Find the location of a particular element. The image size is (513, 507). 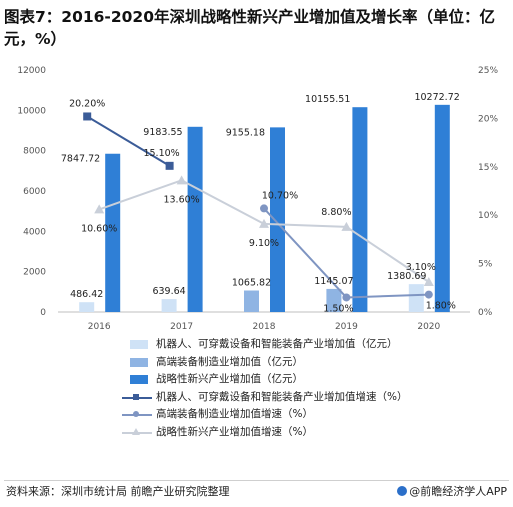

legend-label-strategic-bar: 战略性新兴产业增加值（亿元） is located at coordinates (229, 379).